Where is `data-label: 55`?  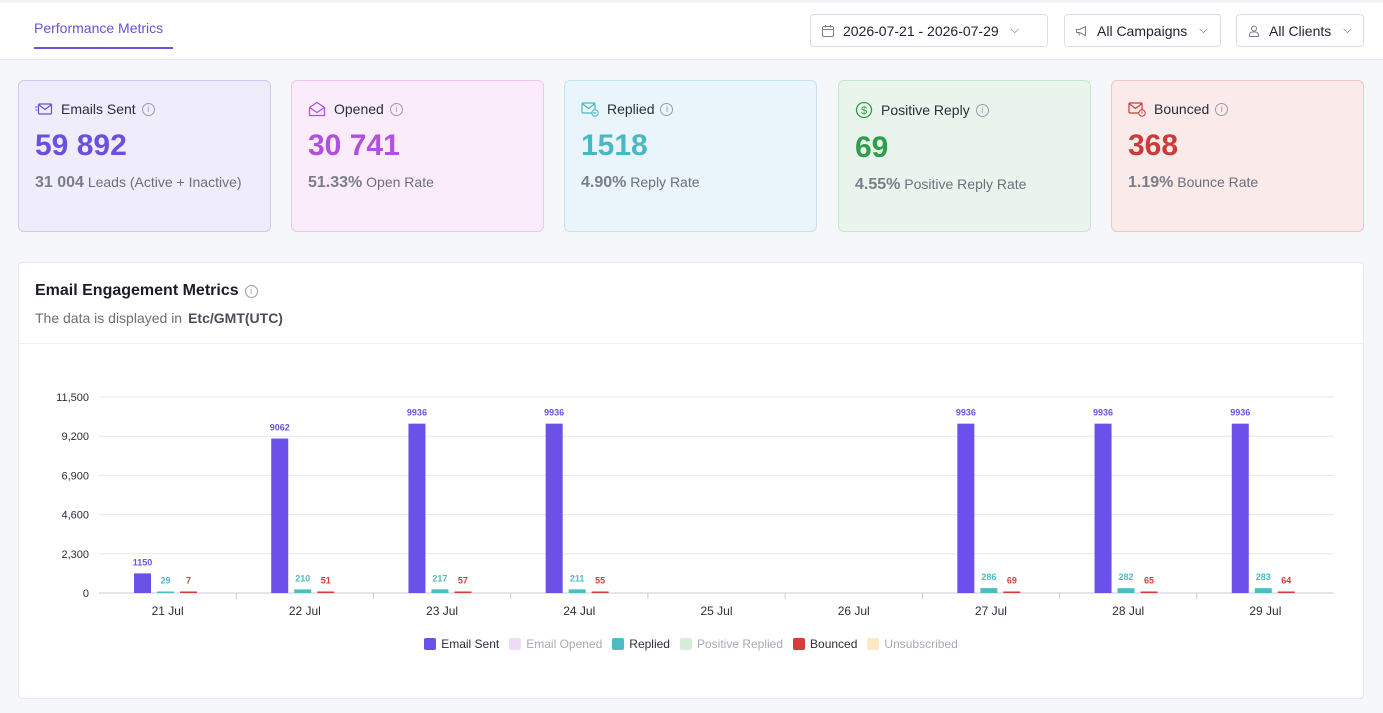
data-label: 55 is located at coordinates (600, 581).